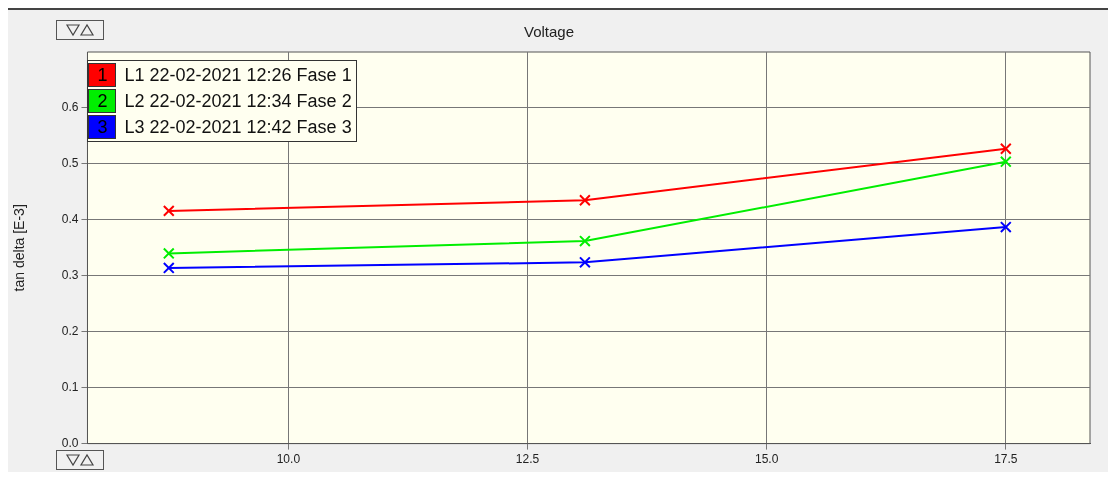 The image size is (1118, 481). I want to click on y-tick-label: 0.2, so click(70, 331).